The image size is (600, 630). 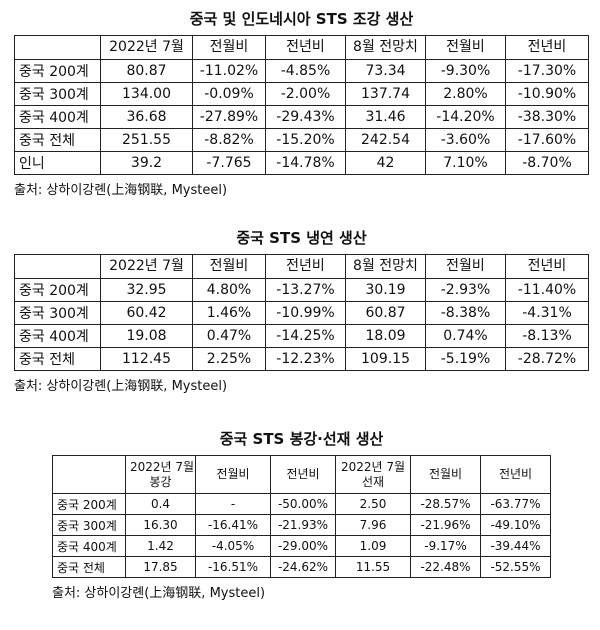 I want to click on value-cell: 2.50, so click(x=373, y=504).